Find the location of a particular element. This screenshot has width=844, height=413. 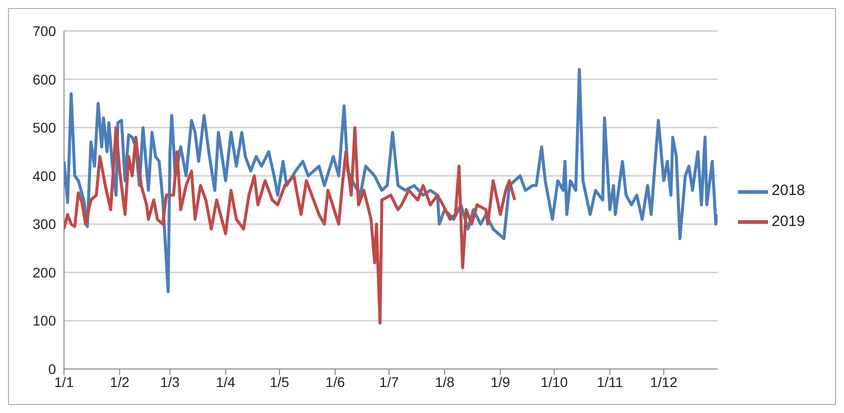

x-tick-label: 1/8 is located at coordinates (444, 382).